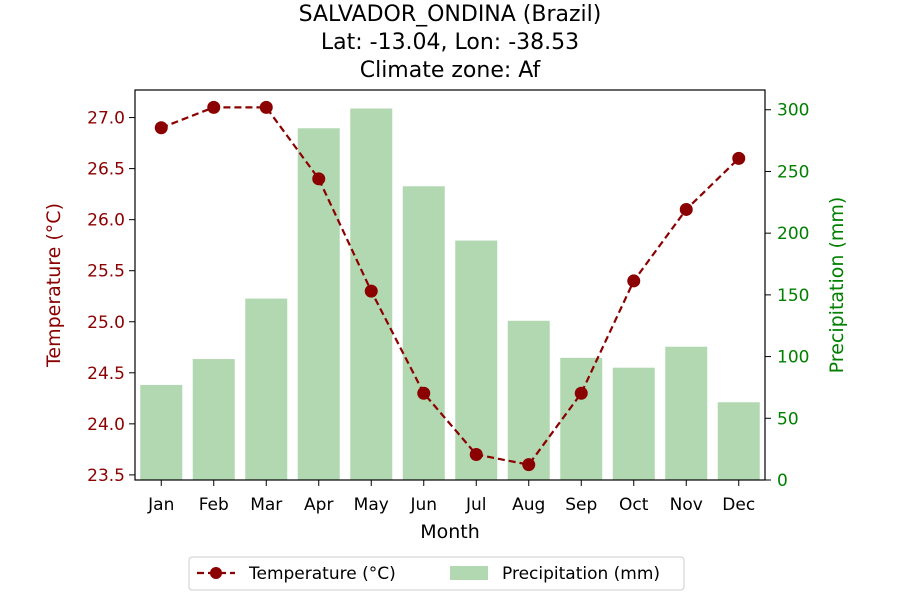 This screenshot has width=900, height=600. What do you see at coordinates (528, 400) in the screenshot?
I see `precipitation-bar-aug` at bounding box center [528, 400].